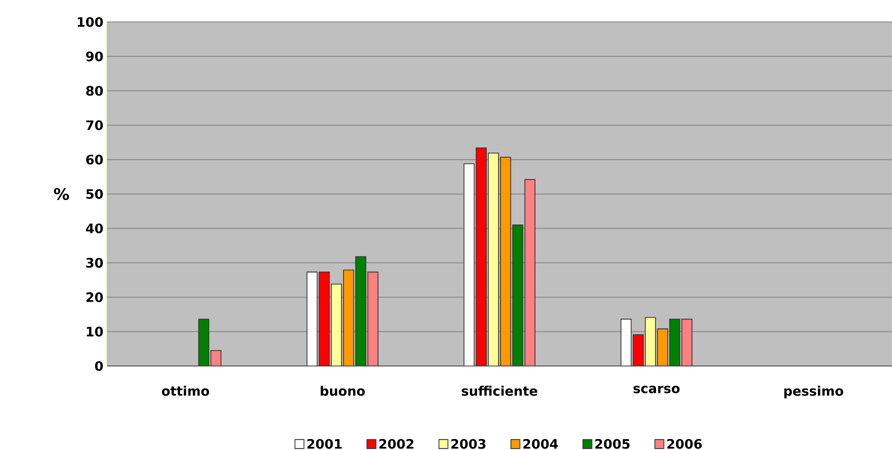  Describe the element at coordinates (657, 390) in the screenshot. I see `x-tick-label: scarso` at that location.